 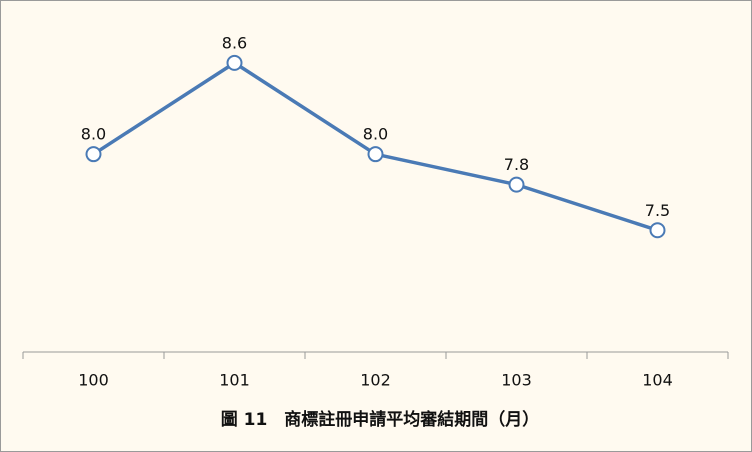 What do you see at coordinates (375, 380) in the screenshot?
I see `x-tick-label: 102` at bounding box center [375, 380].